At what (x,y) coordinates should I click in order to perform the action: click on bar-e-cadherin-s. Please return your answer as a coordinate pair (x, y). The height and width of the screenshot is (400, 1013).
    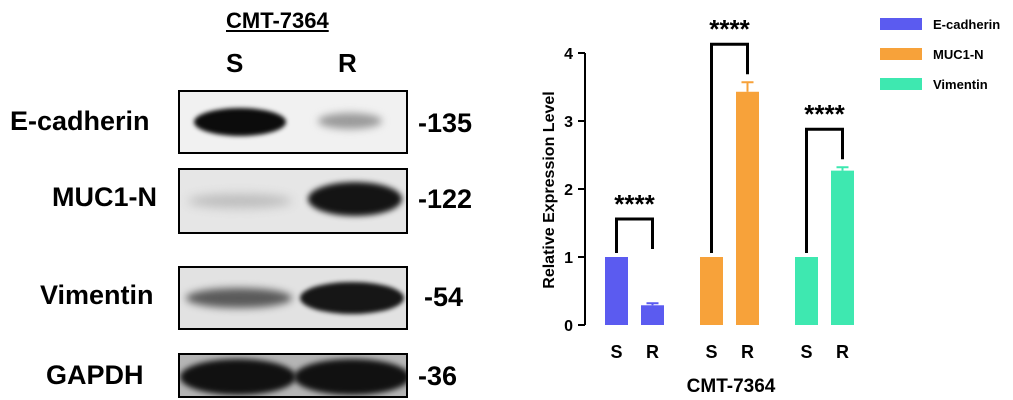
    Looking at the image, I should click on (616, 291).